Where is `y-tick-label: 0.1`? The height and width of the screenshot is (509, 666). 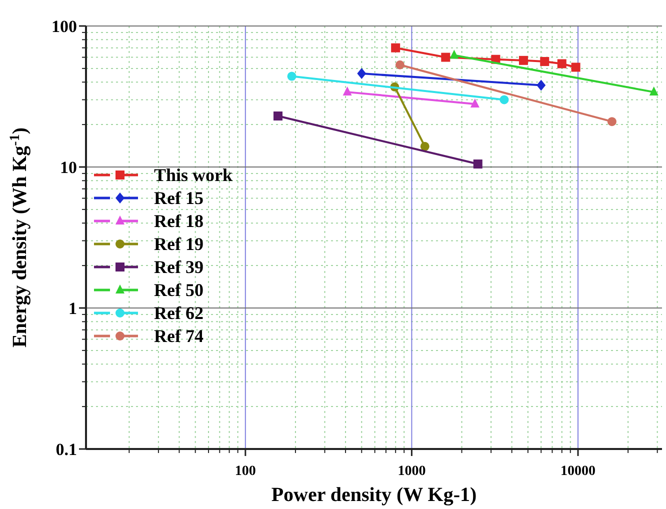 y-tick-label: 0.1 is located at coordinates (66, 449).